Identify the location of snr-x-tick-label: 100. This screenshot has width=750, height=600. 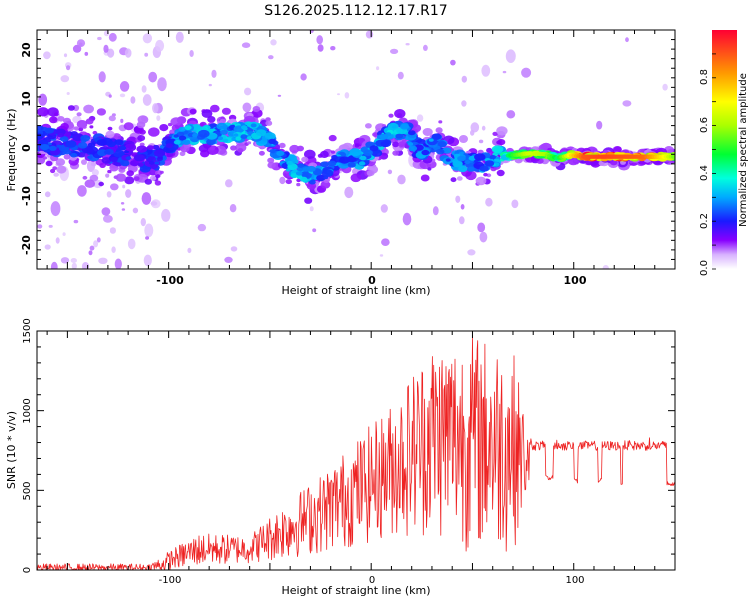
(574, 580).